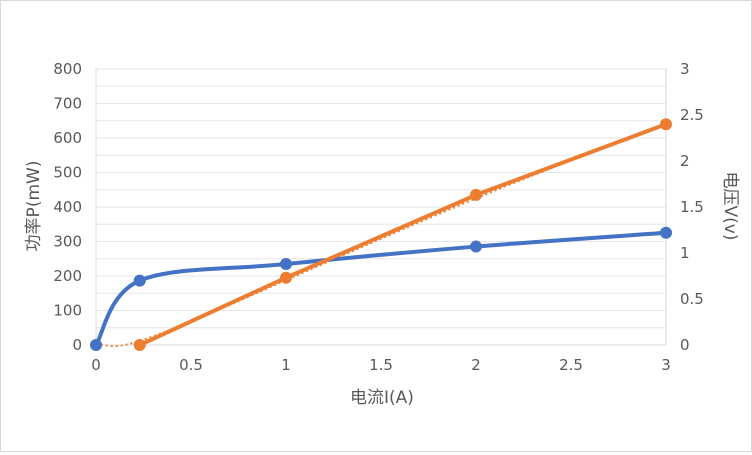 The image size is (752, 455). What do you see at coordinates (67, 173) in the screenshot?
I see `y-tick-label: 500` at bounding box center [67, 173].